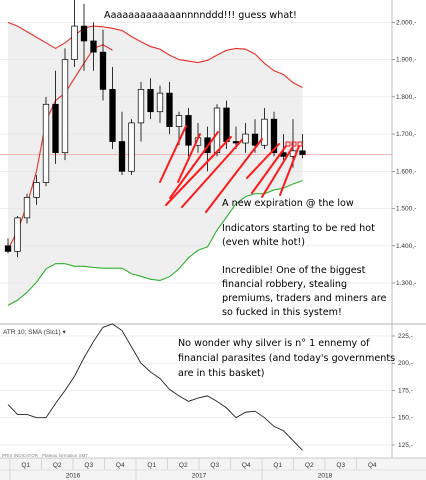 Image resolution: width=426 pixels, height=480 pixels. What do you see at coordinates (73, 476) in the screenshot?
I see `year-label: 2016` at bounding box center [73, 476].